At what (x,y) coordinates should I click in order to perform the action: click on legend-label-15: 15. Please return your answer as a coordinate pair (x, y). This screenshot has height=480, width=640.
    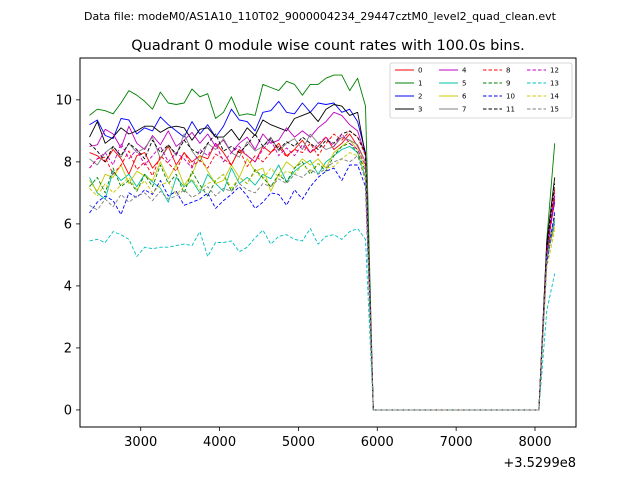
    Looking at the image, I should click on (554, 110).